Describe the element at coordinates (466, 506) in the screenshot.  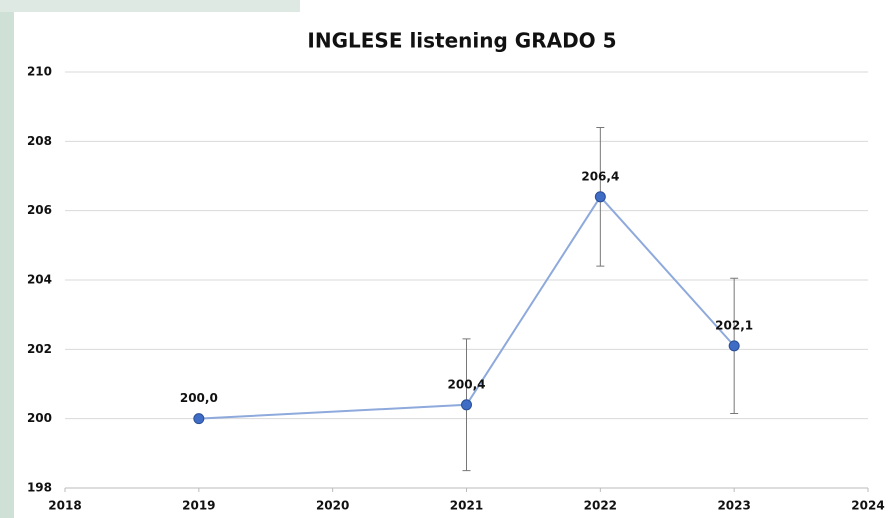
I see `x-tick-label: 2021` at that location.